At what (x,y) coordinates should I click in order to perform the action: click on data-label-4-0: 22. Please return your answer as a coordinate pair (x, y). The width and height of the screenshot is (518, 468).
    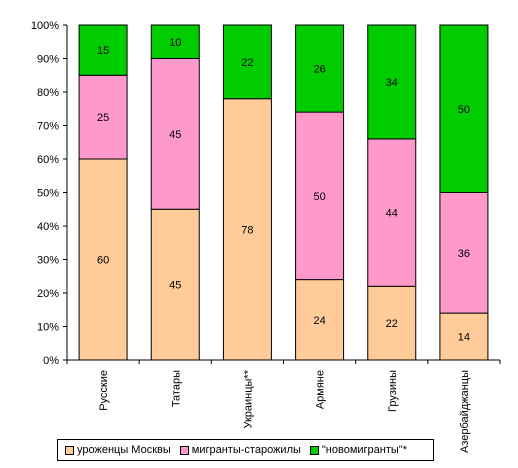
    Looking at the image, I should click on (392, 324).